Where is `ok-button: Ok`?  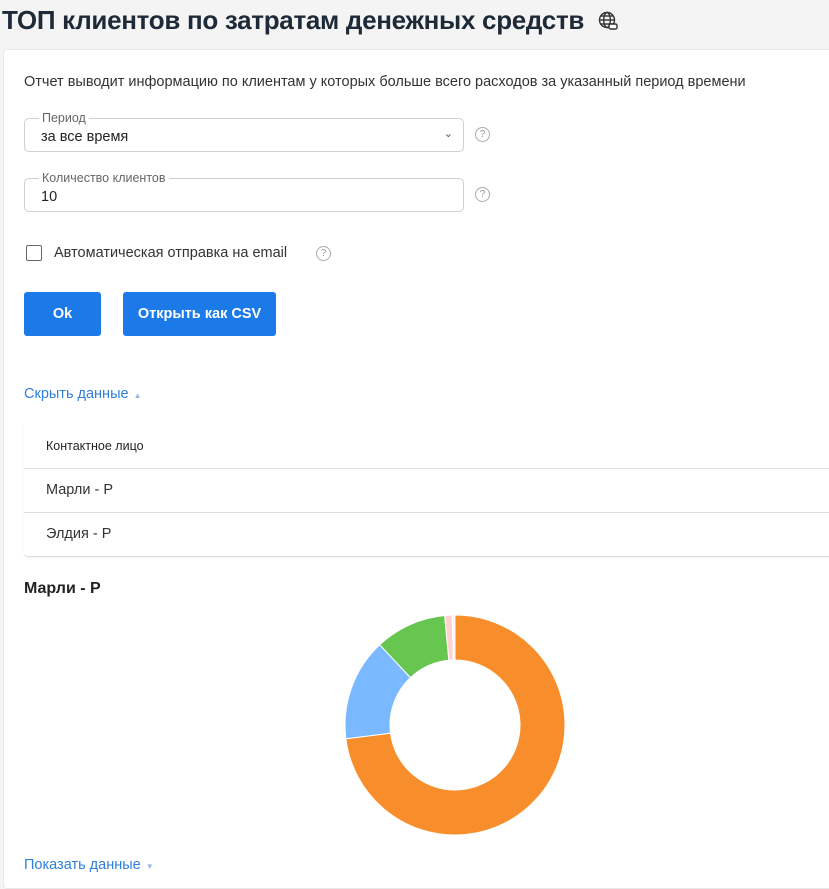 ok-button: Ok is located at coordinates (62, 314).